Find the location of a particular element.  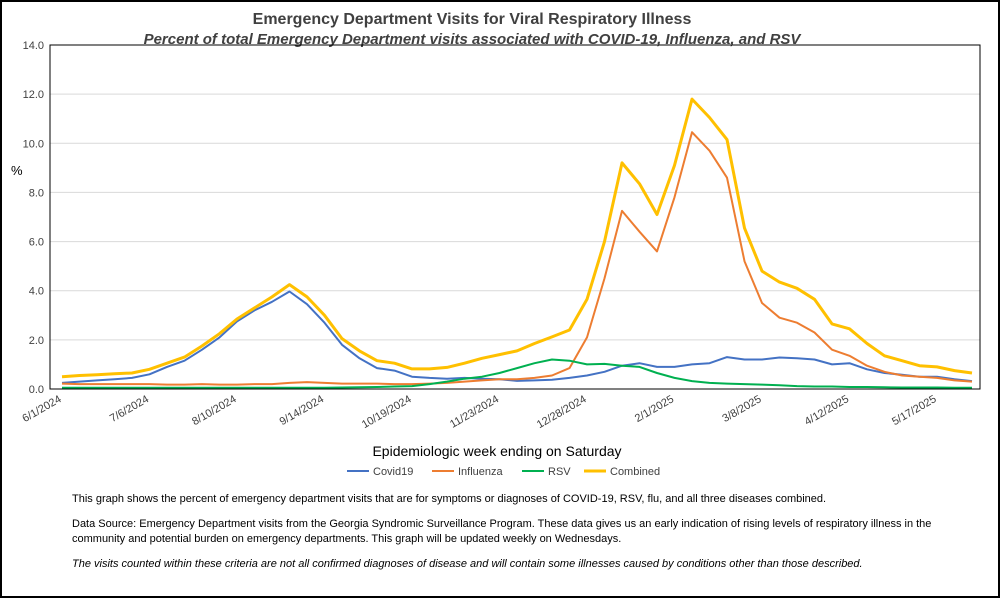

x-tick-label: 5/17/2025 is located at coordinates (914, 410).